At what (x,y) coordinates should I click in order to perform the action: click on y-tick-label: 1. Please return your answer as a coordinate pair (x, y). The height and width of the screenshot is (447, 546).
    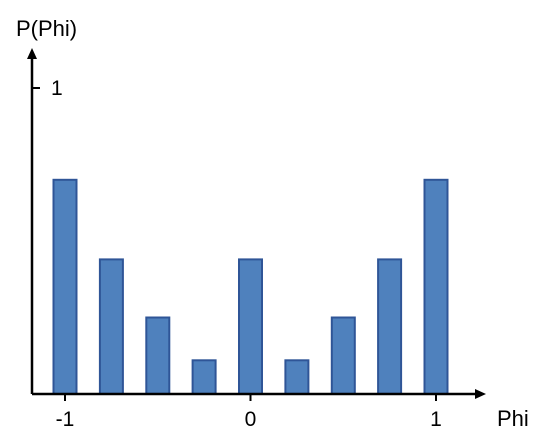
    Looking at the image, I should click on (57, 88).